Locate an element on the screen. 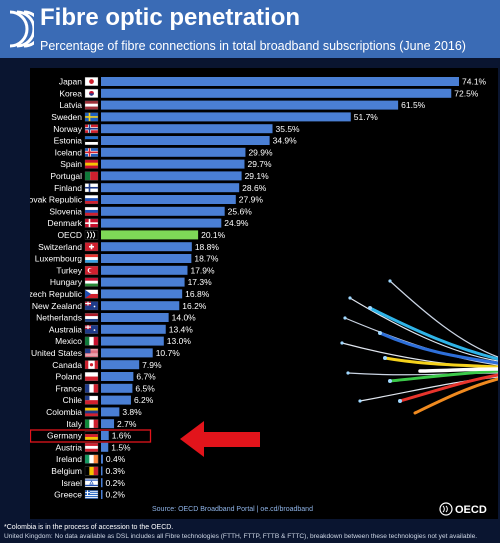  chart-row-oecd: OECD 20.1% is located at coordinates (141, 235).